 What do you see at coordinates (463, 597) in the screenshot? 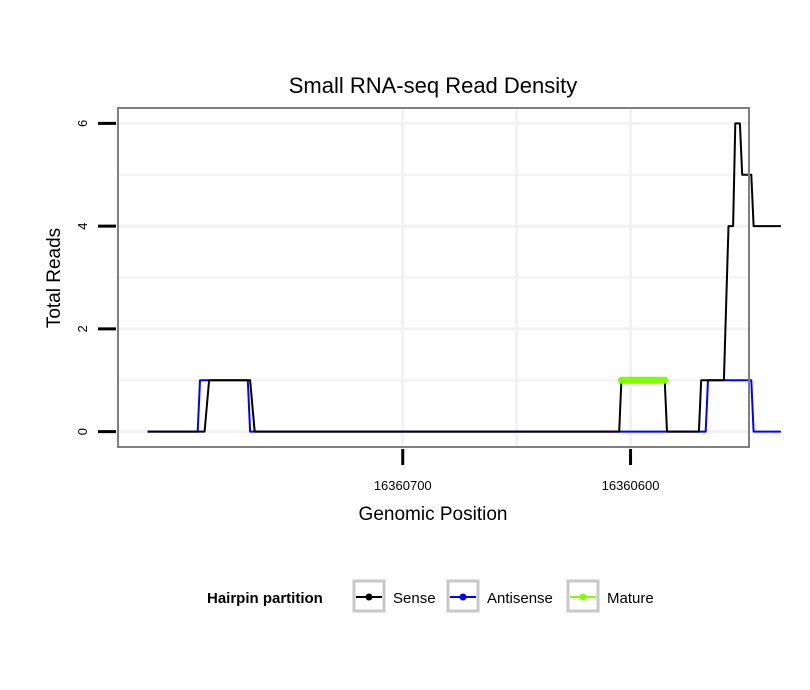
I see `legend-key-antisense-point` at bounding box center [463, 597].